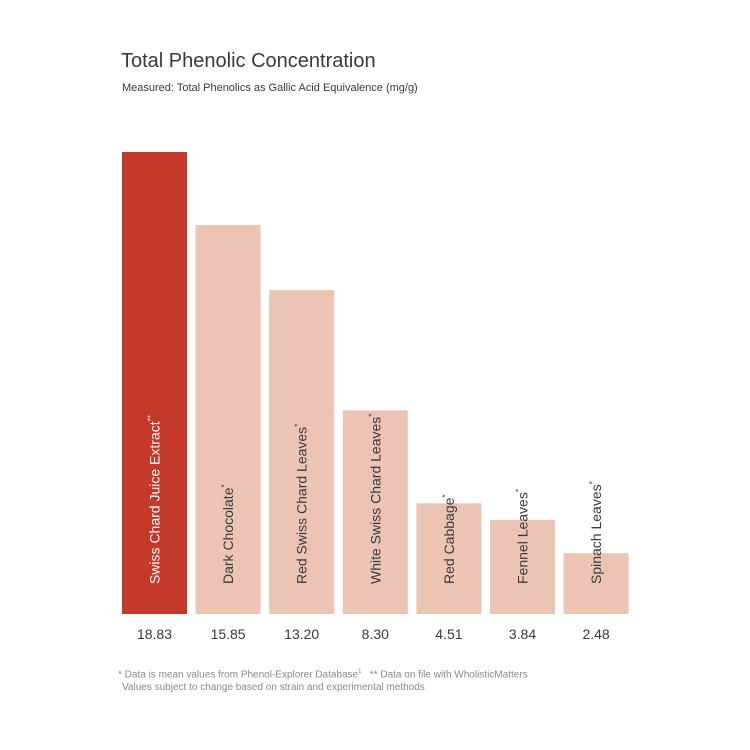 This screenshot has width=750, height=750. What do you see at coordinates (596, 532) in the screenshot?
I see `category-label-7: Spinach Leaves*` at bounding box center [596, 532].